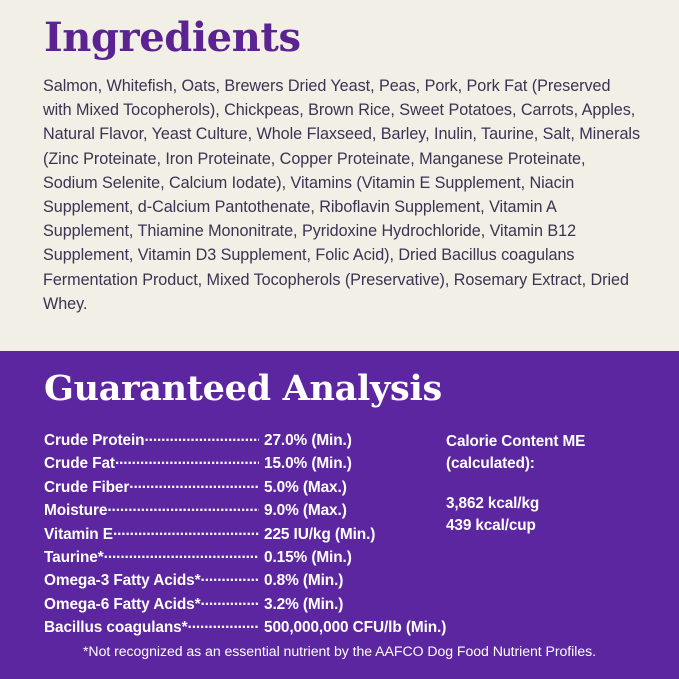  What do you see at coordinates (122, 604) in the screenshot?
I see `nutrient-name: Omega-6 Fatty Acids*` at bounding box center [122, 604].